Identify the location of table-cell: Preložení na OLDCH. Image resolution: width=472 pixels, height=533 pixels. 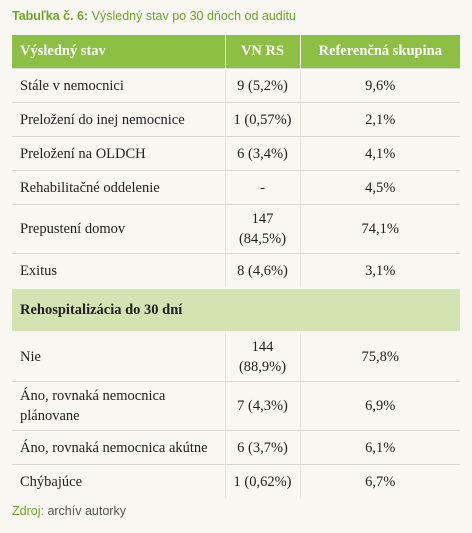
(118, 153).